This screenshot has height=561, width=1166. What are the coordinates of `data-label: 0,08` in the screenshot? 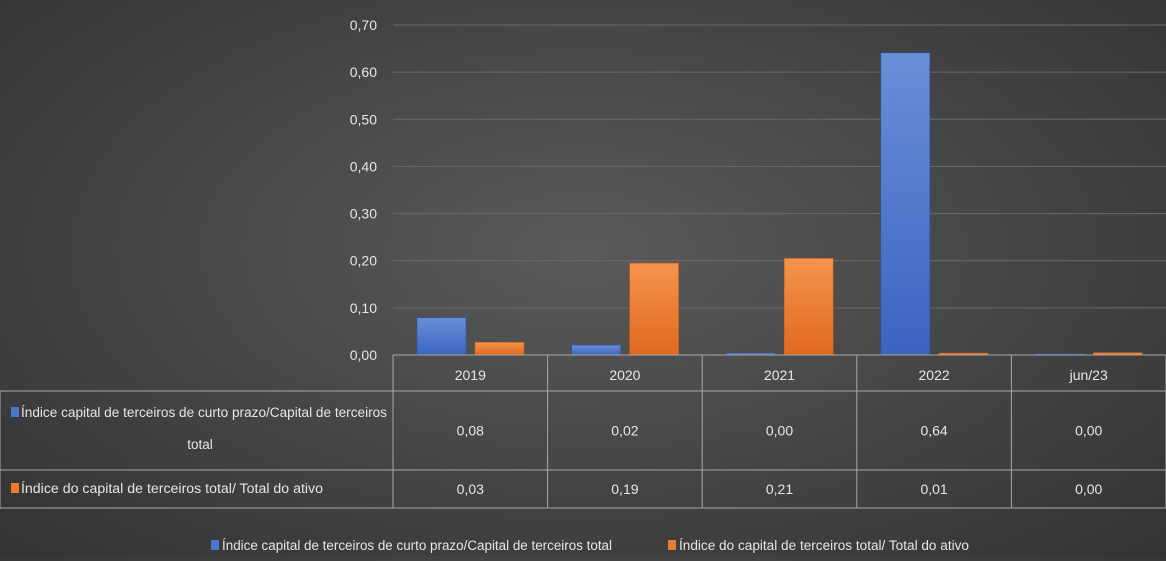 It's located at (470, 431).